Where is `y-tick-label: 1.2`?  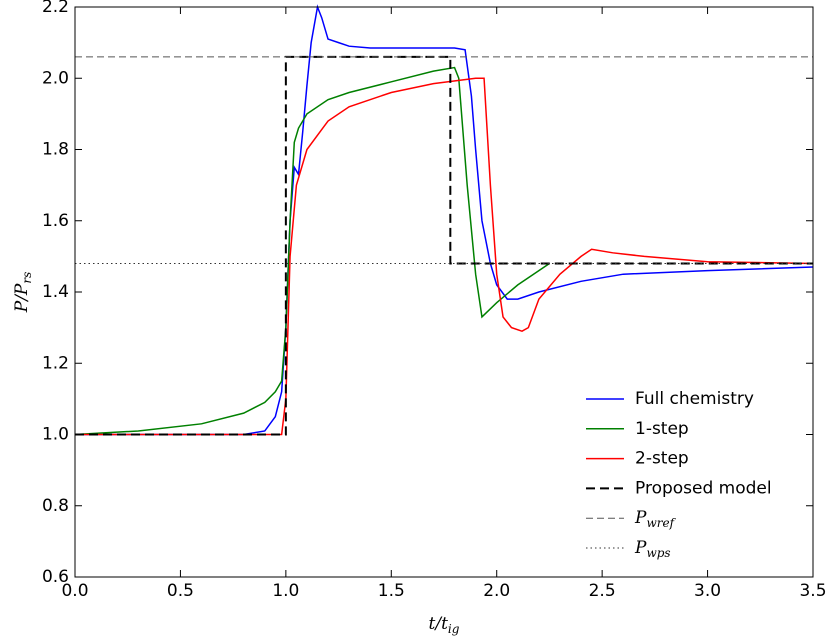 y-tick-label: 1.2 is located at coordinates (55, 363).